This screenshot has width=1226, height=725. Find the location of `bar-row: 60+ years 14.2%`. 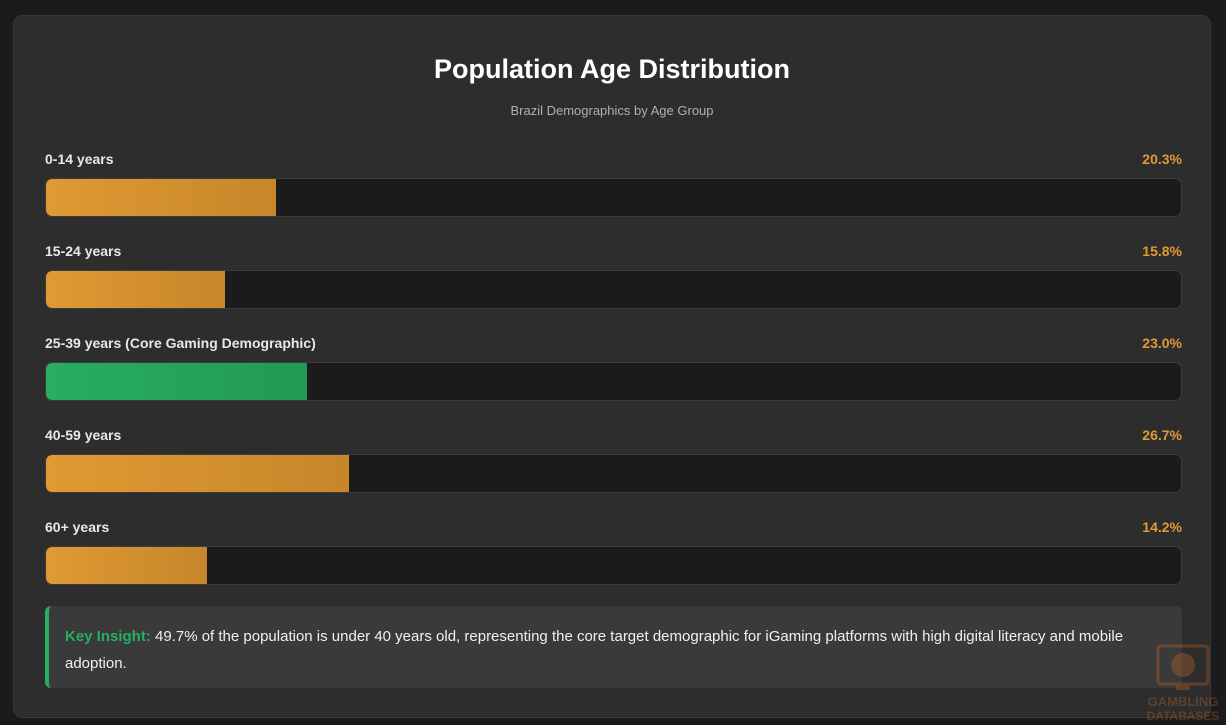

bar-row: 60+ years 14.2% is located at coordinates (613, 554).